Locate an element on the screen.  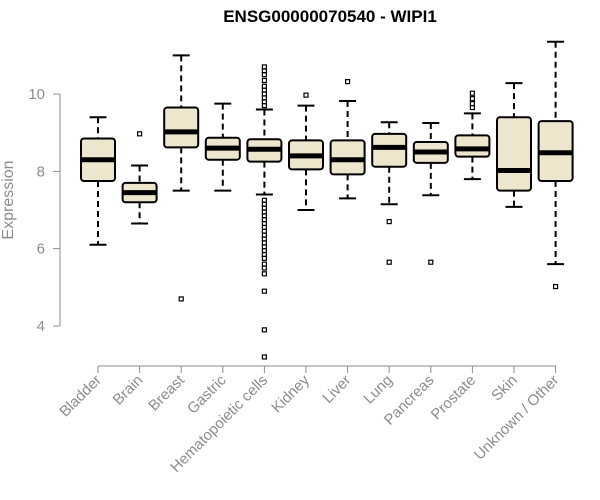
x-tick-label: Liver is located at coordinates (336, 389).